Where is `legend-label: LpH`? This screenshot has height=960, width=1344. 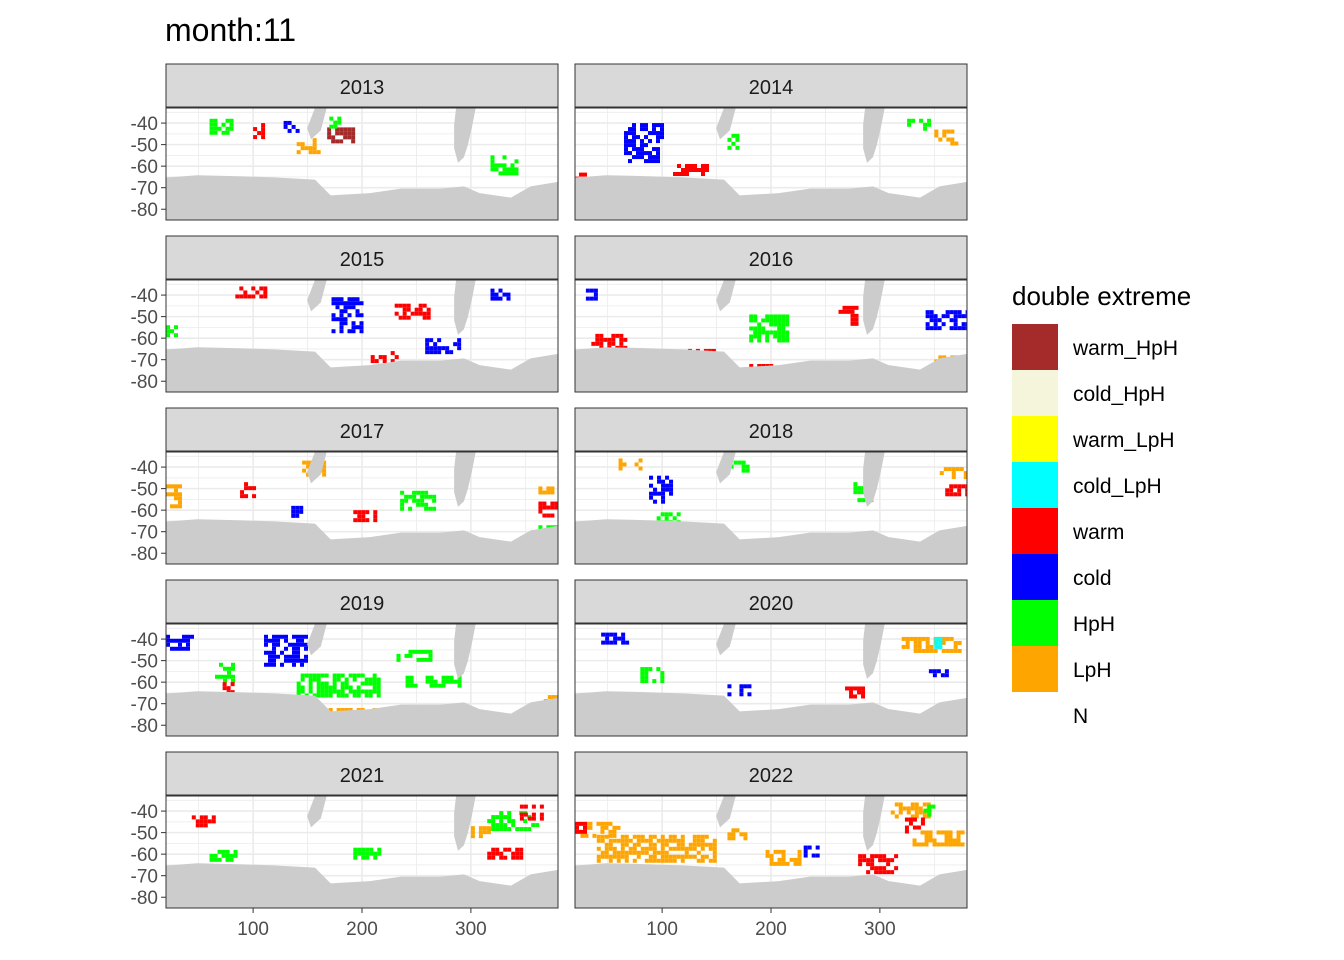
legend-label: LpH is located at coordinates (1092, 670).